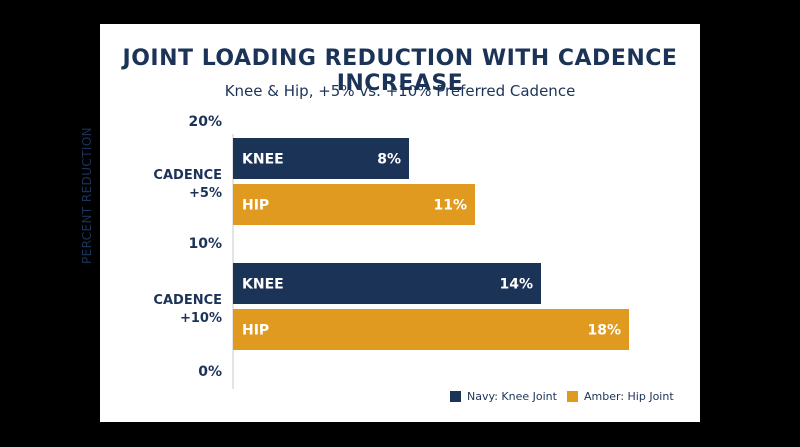 The height and width of the screenshot is (447, 800). I want to click on group-label-value: +5%, so click(205, 193).